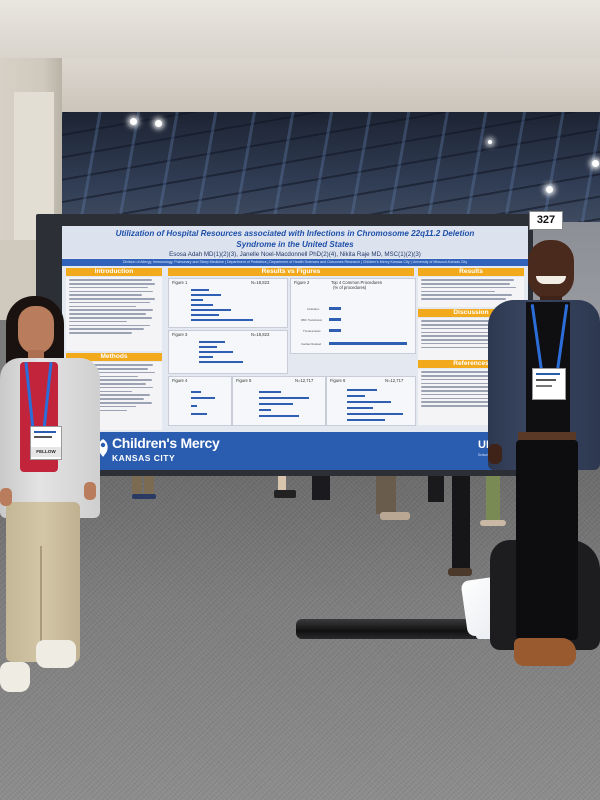 The width and height of the screenshot is (600, 800). What do you see at coordinates (180, 282) in the screenshot?
I see `figure-1-label: Figure 1` at bounding box center [180, 282].